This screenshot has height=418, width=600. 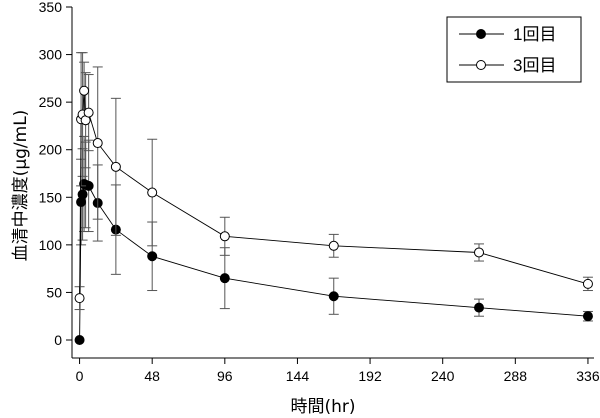 What do you see at coordinates (534, 65) in the screenshot?
I see `legend-label: 3回目` at bounding box center [534, 65].